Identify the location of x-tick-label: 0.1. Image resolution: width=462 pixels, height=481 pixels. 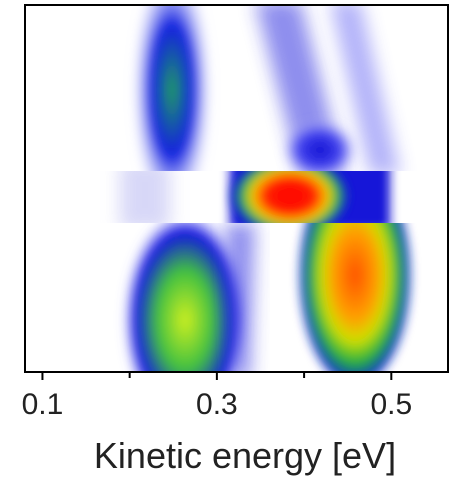
(43, 404).